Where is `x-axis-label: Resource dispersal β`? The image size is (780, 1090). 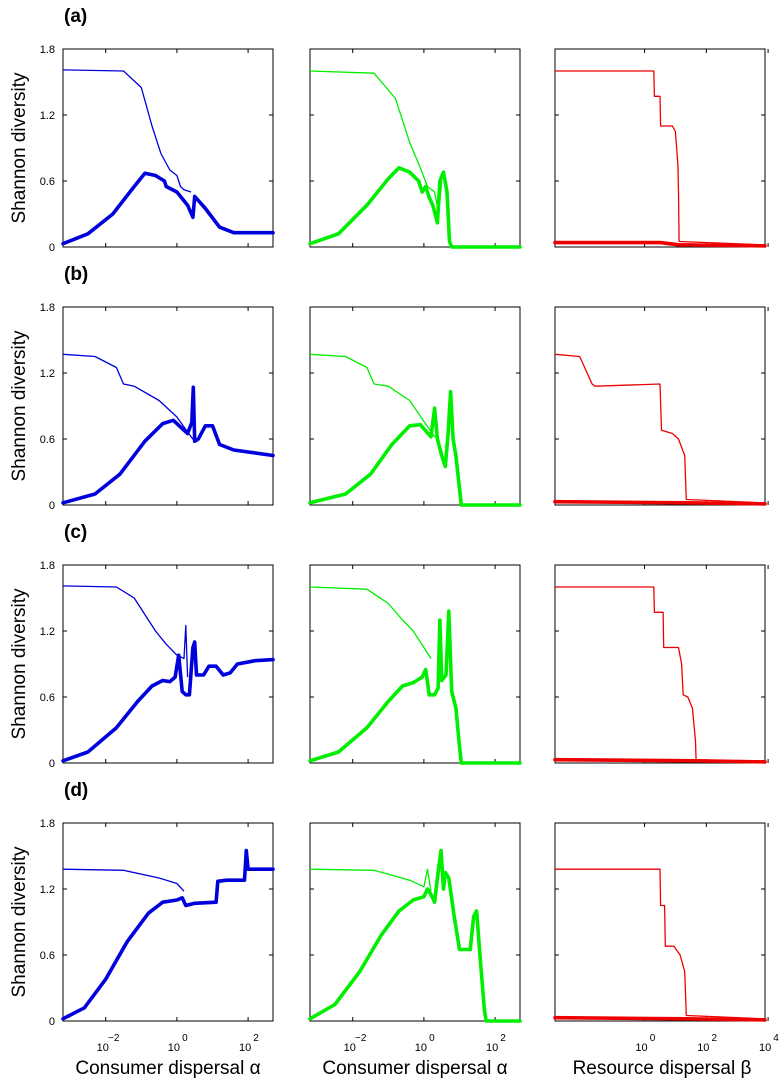 x-axis-label: Resource dispersal β is located at coordinates (662, 1068).